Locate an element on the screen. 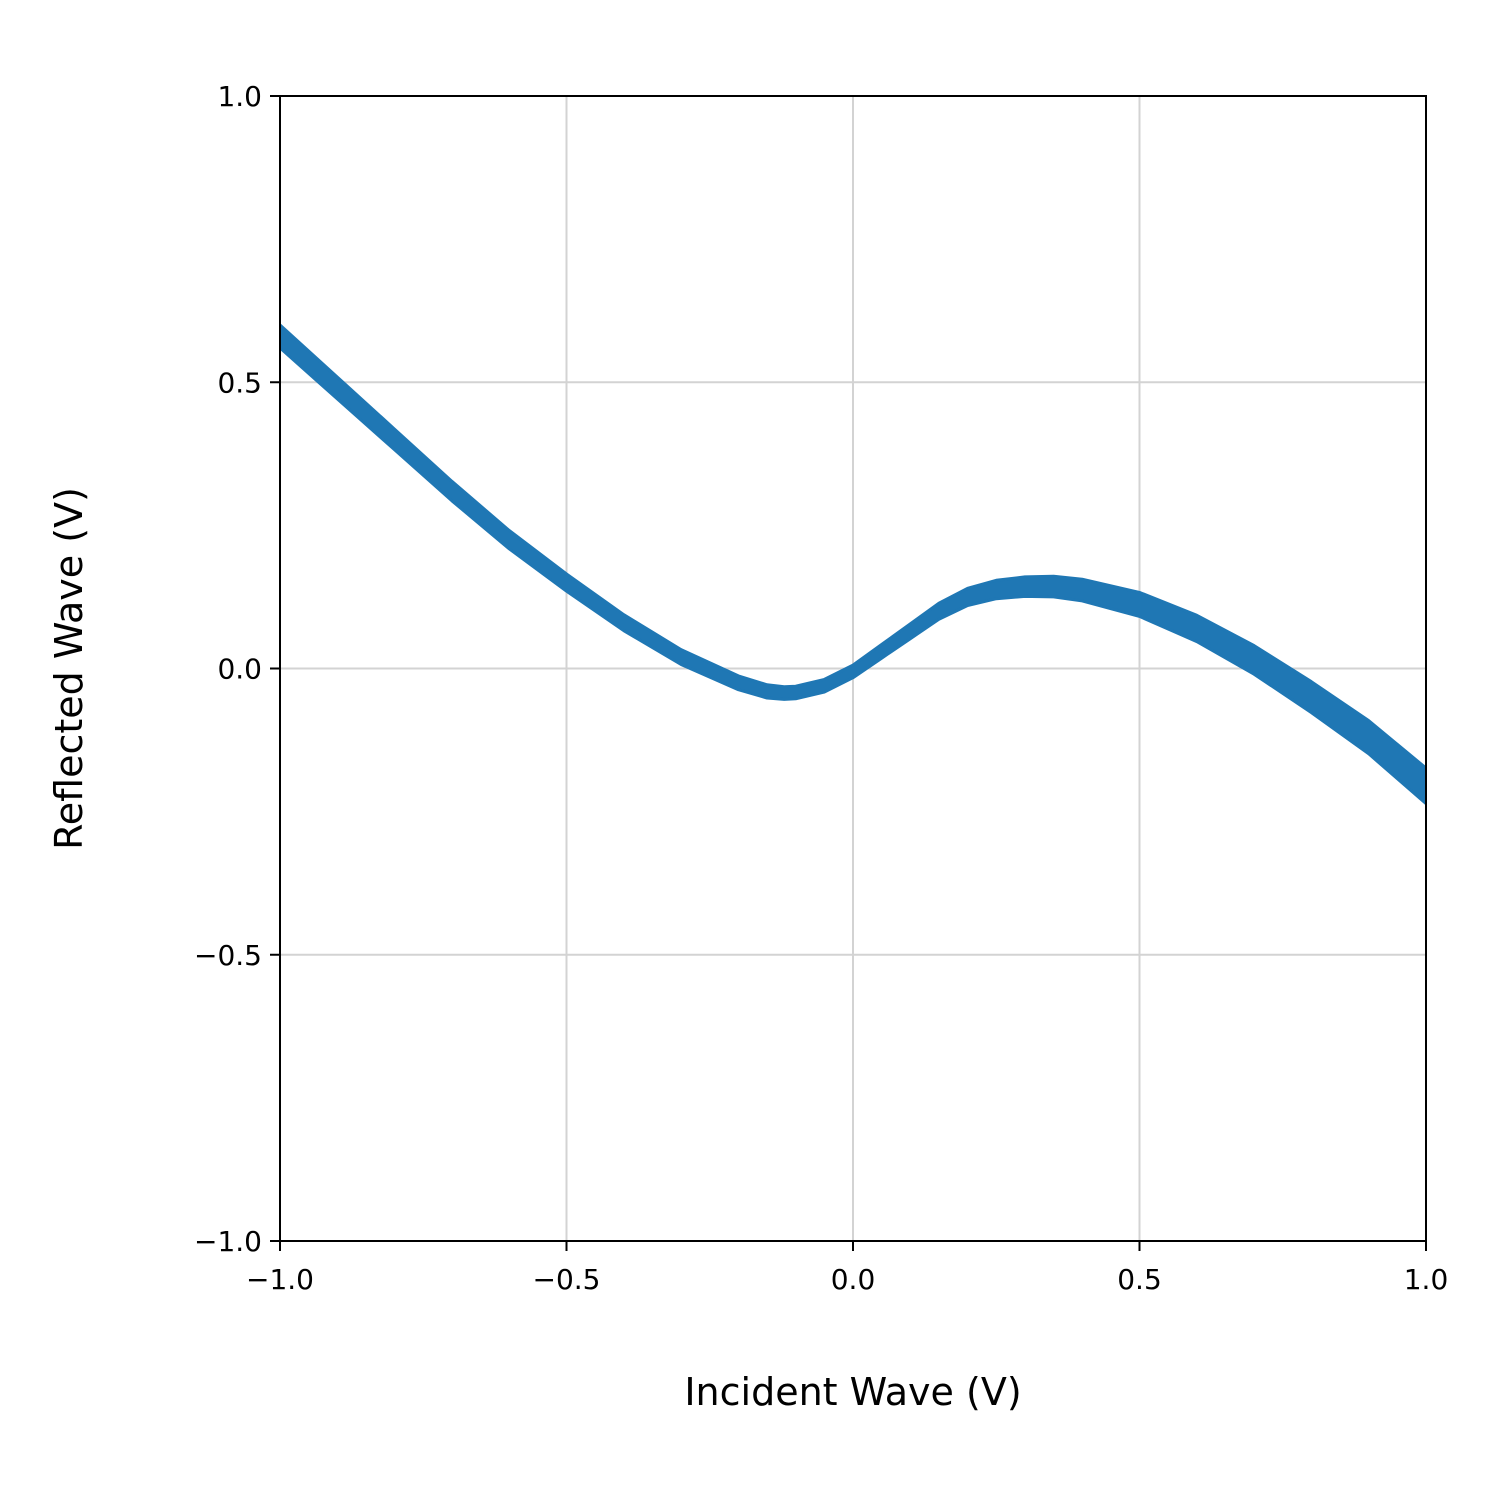 Image resolution: width=1500 pixels, height=1500 pixels. x-tick-label: 0.5 is located at coordinates (1139, 1279).